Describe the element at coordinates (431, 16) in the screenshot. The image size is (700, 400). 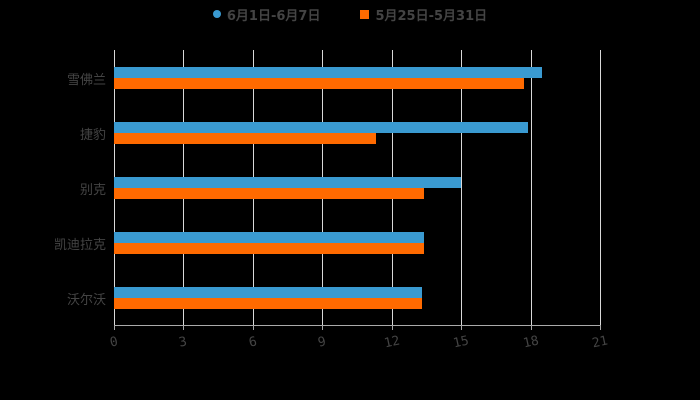
I see `legend-label: 5月25日-5月31日` at that location.